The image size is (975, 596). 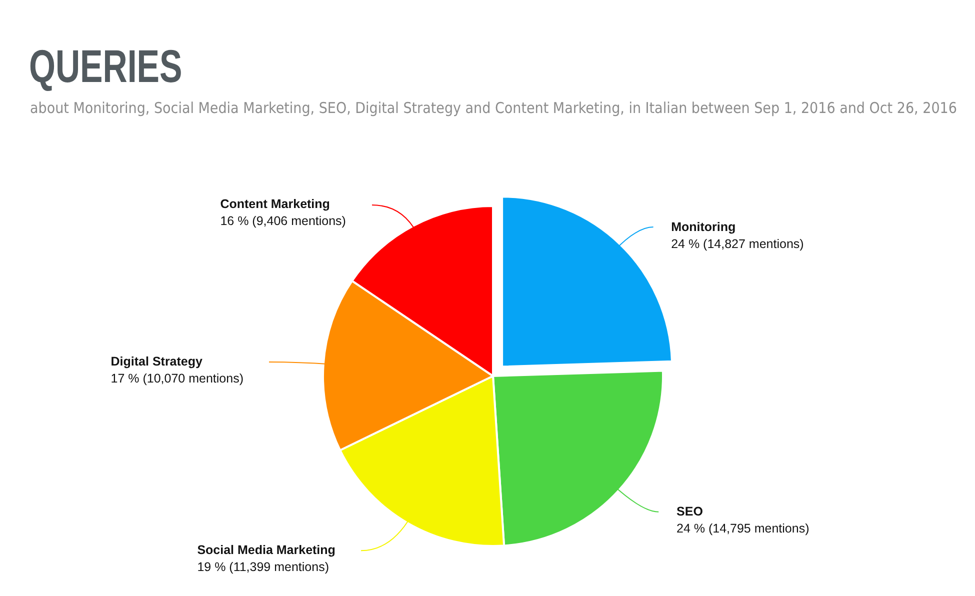 What do you see at coordinates (703, 227) in the screenshot?
I see `slice-label: Monitoring` at bounding box center [703, 227].